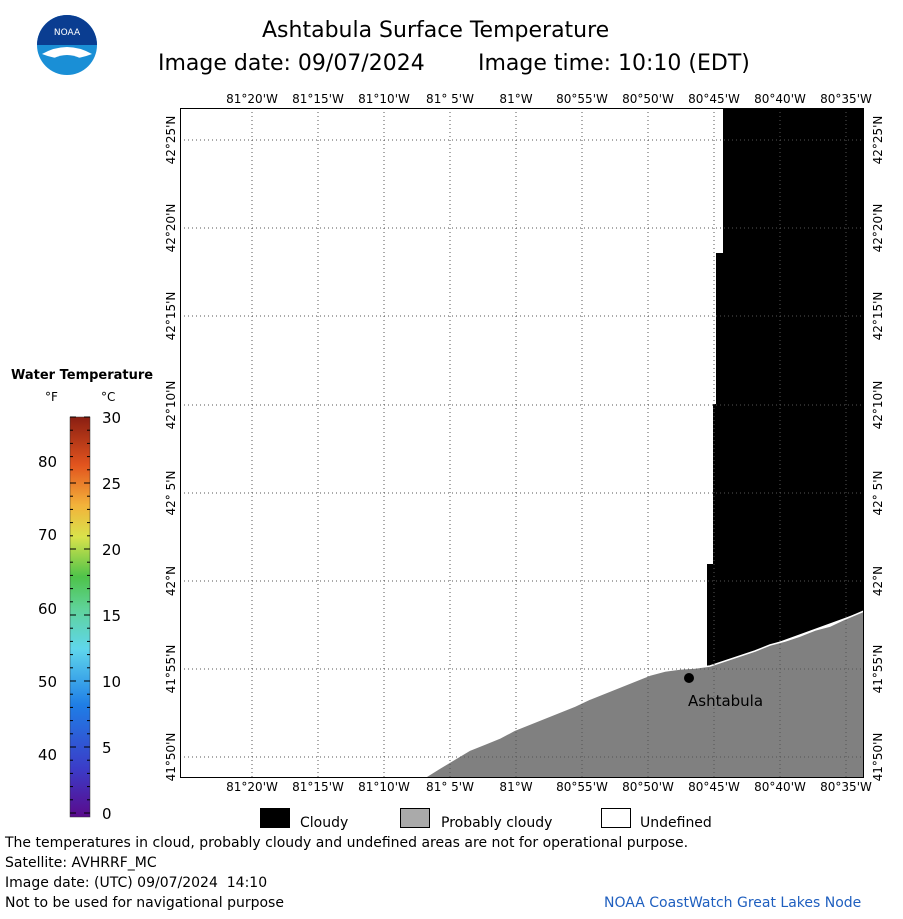 The width and height of the screenshot is (903, 919). Describe the element at coordinates (48, 535) in the screenshot. I see `colorbar-tick-f: 70` at that location.